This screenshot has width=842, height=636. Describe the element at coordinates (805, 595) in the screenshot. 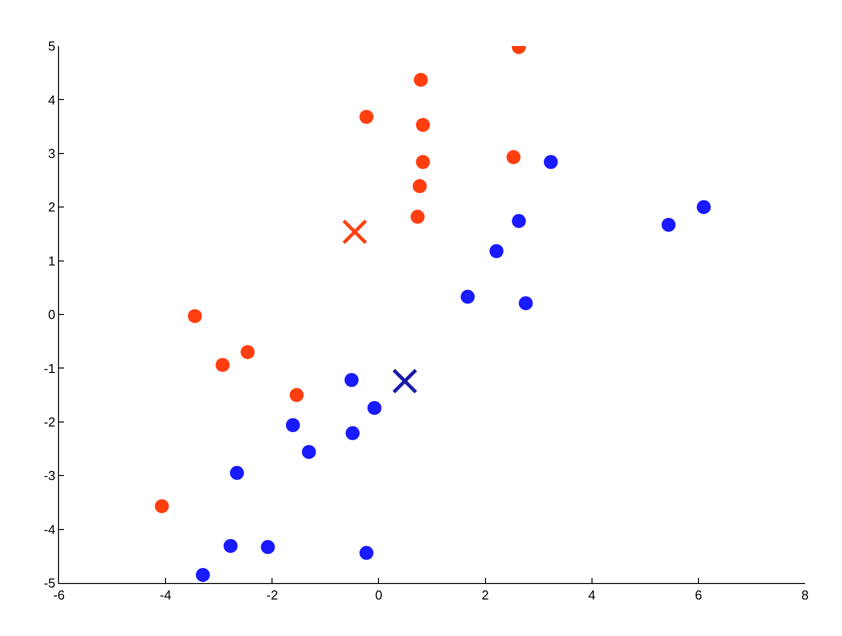

I see `x-tick-label: 8` at that location.